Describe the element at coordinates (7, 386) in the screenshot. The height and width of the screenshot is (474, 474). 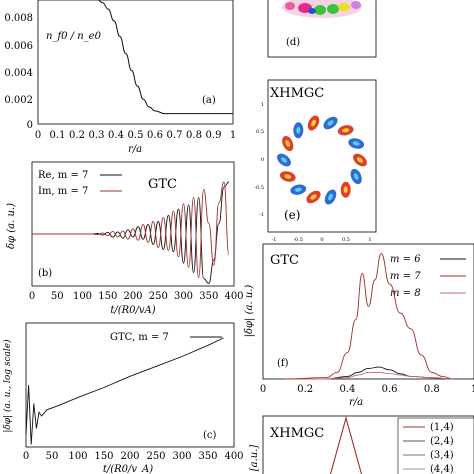
I see `panel-c-ylabel: |δφ| (a. u., log scale)` at that location.